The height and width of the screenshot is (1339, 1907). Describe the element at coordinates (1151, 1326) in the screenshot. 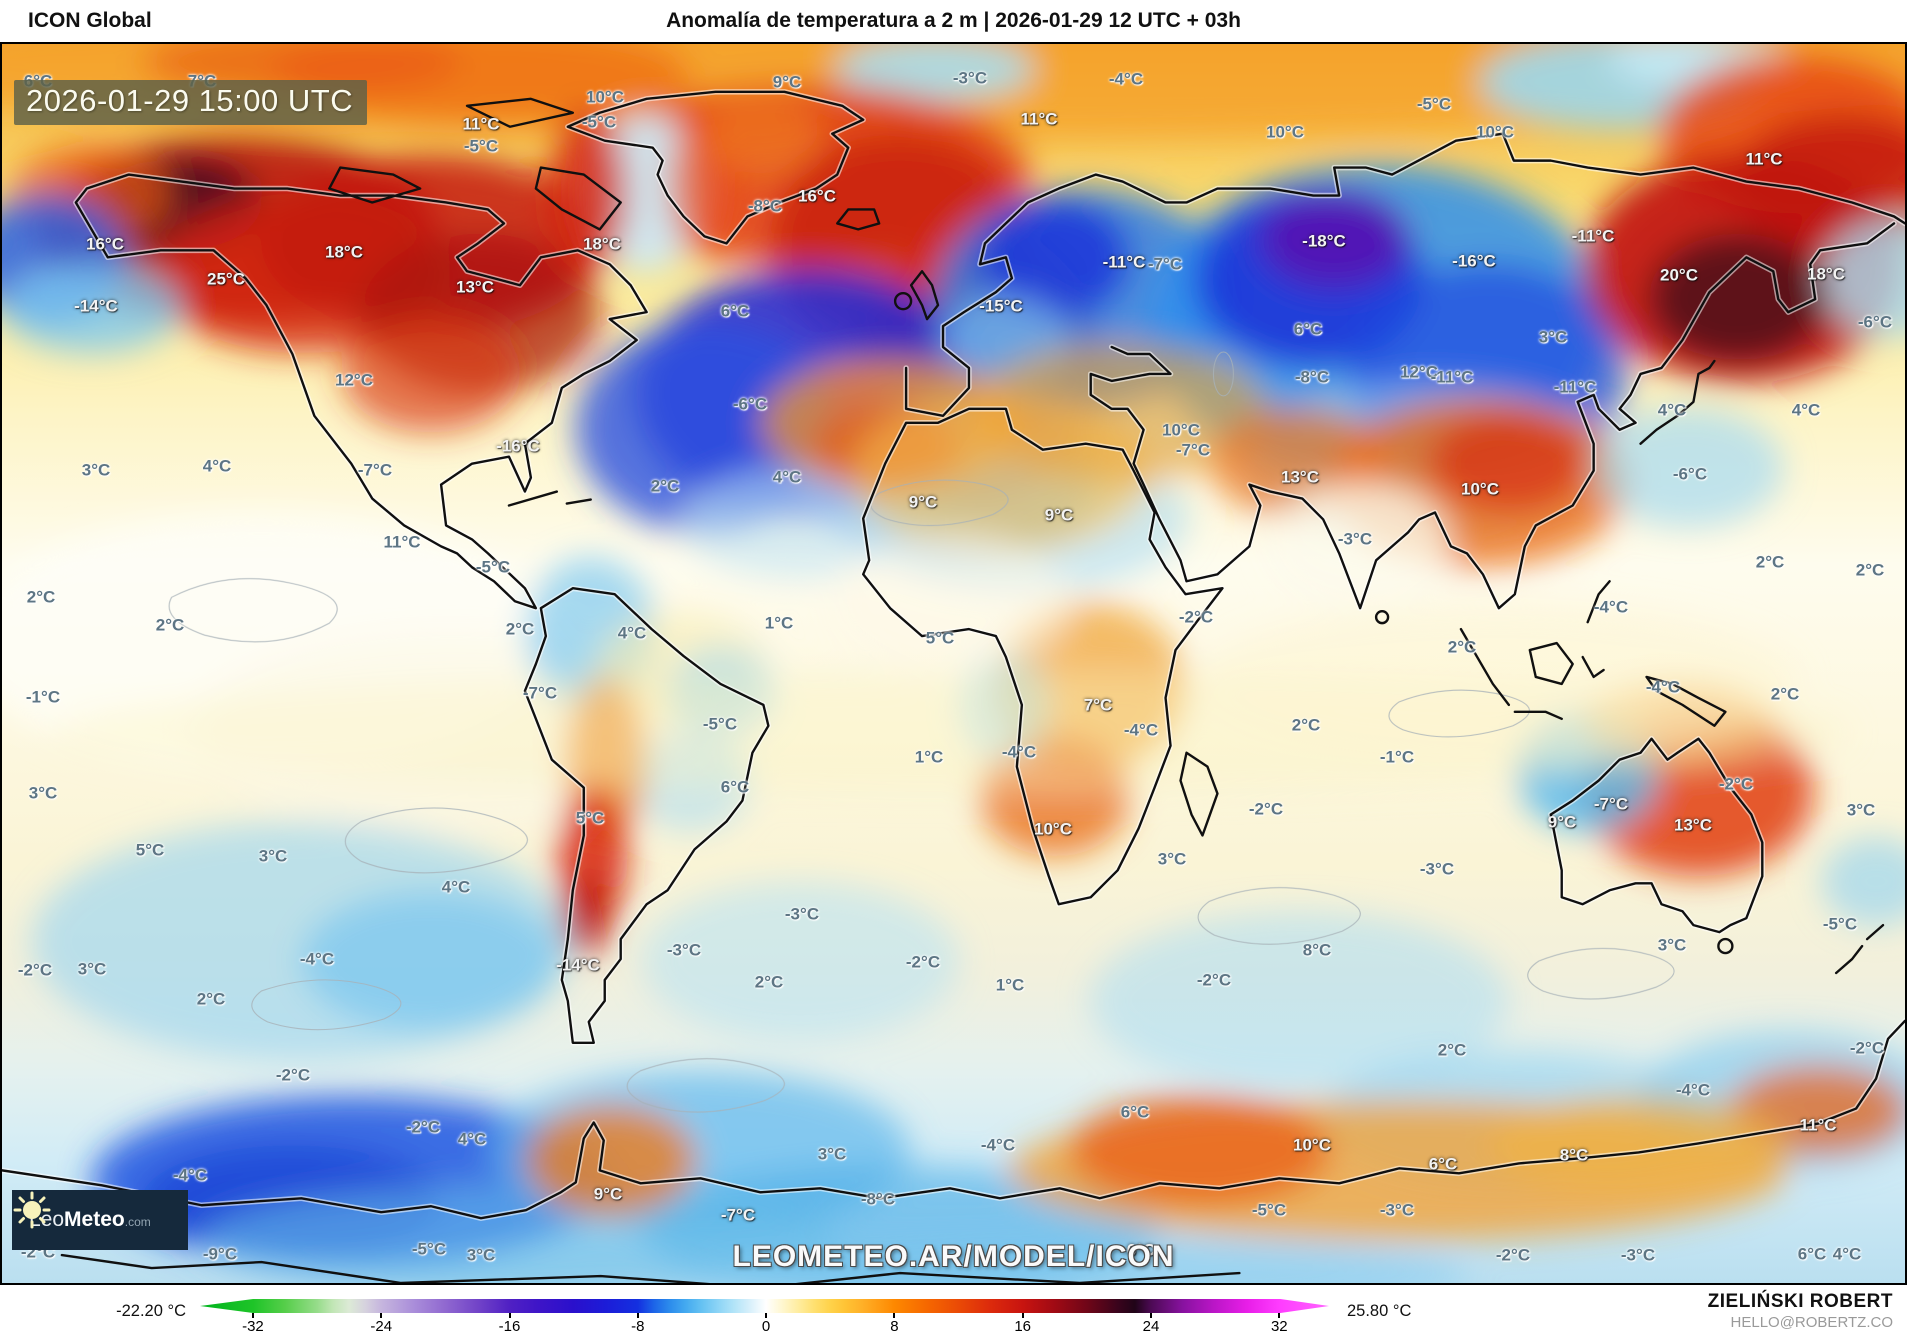

I see `colorbar-tick-label: 24` at that location.